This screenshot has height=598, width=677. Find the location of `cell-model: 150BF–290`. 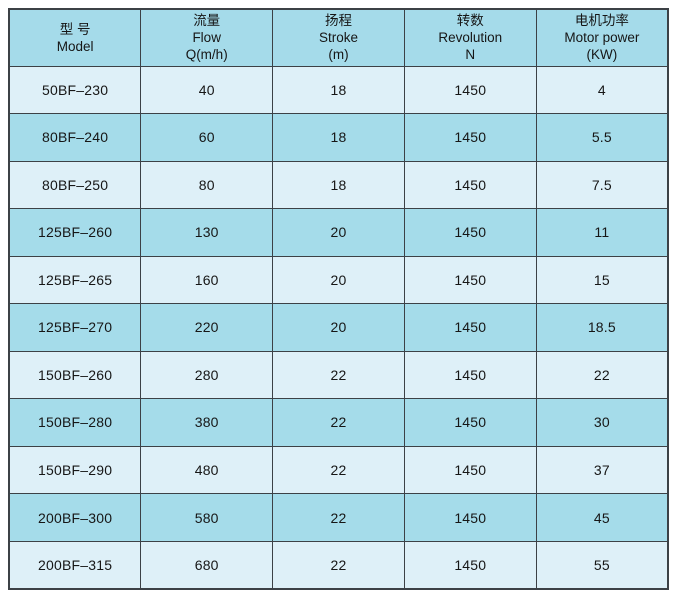

cell-model: 150BF–290 is located at coordinates (75, 470).